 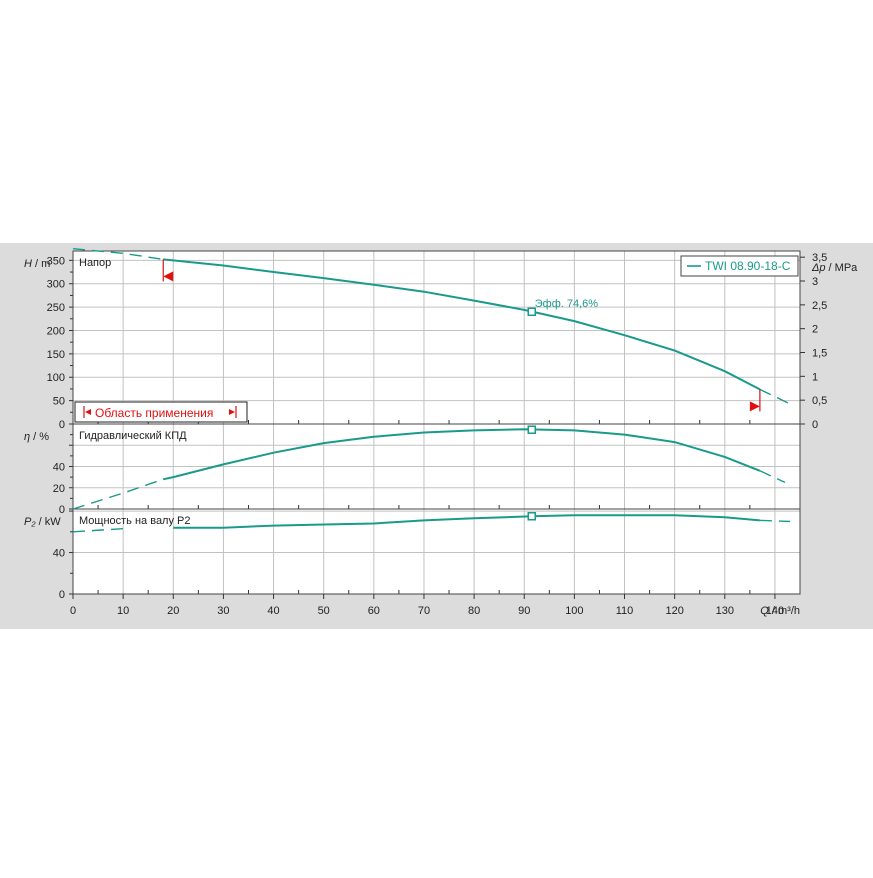 What do you see at coordinates (56, 331) in the screenshot?
I see `panel-head-ytick-label-200: 200` at bounding box center [56, 331].